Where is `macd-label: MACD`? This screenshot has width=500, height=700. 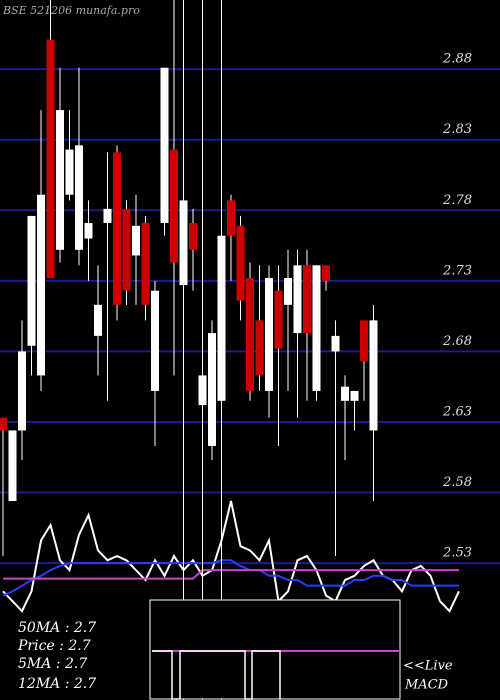 macd-label: MACD is located at coordinates (426, 685).